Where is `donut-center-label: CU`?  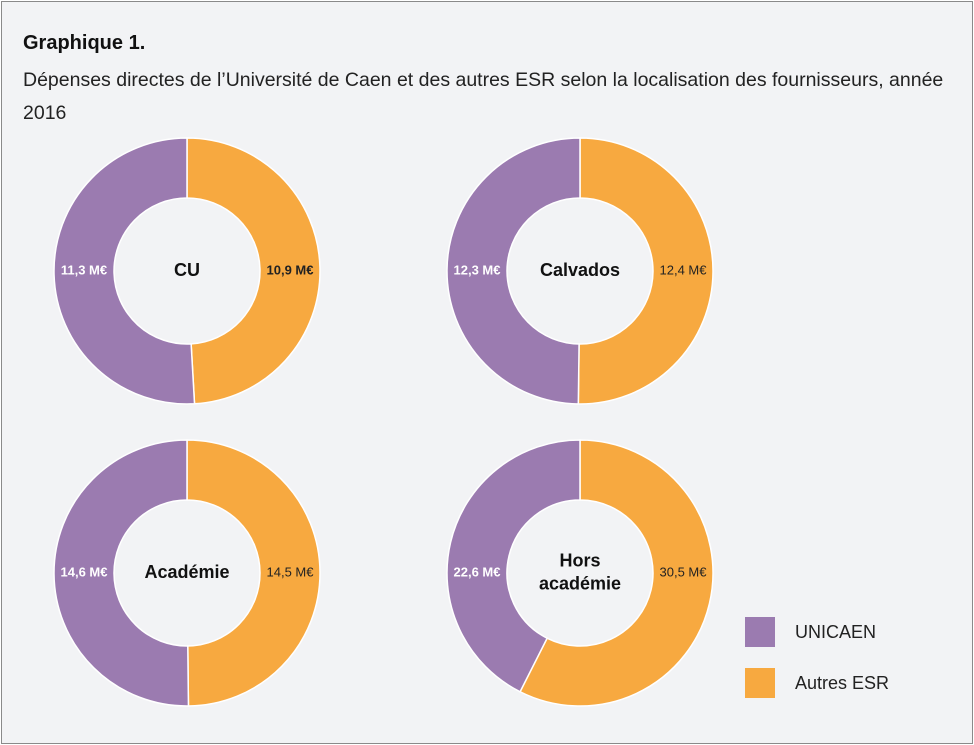
donut-center-label: CU is located at coordinates (187, 270).